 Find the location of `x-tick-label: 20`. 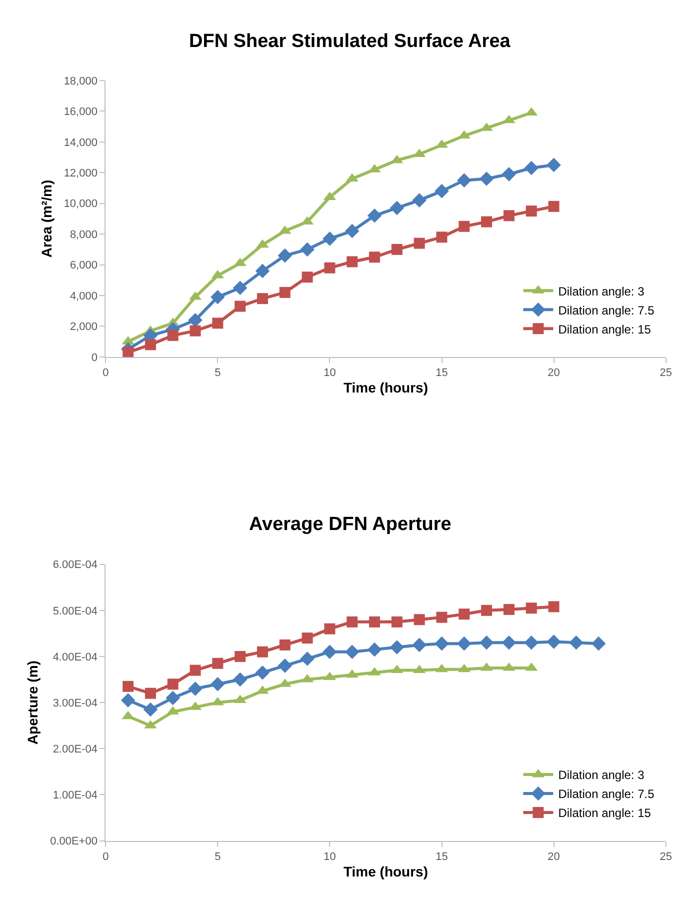

x-tick-label: 20 is located at coordinates (554, 857).